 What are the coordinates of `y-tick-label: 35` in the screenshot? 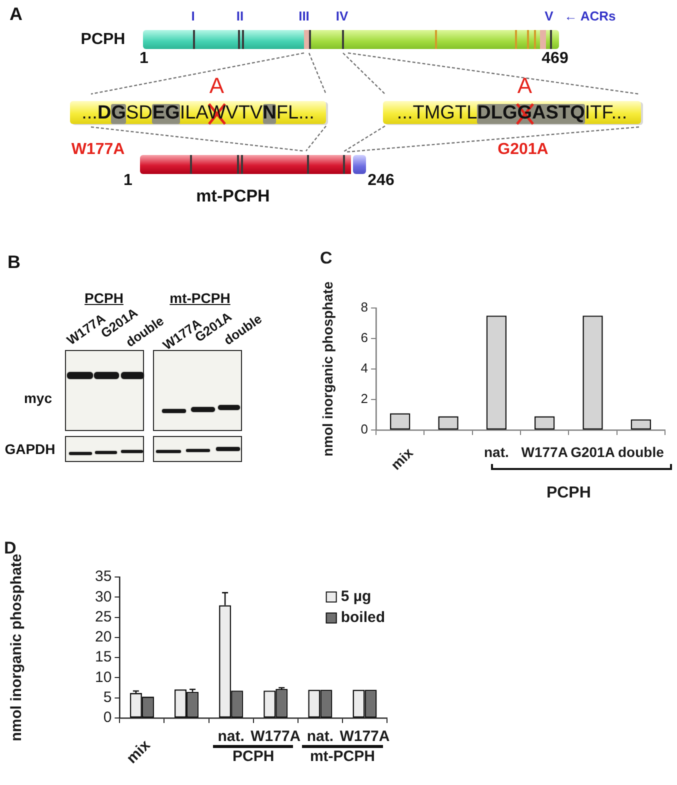 It's located at (103, 577).